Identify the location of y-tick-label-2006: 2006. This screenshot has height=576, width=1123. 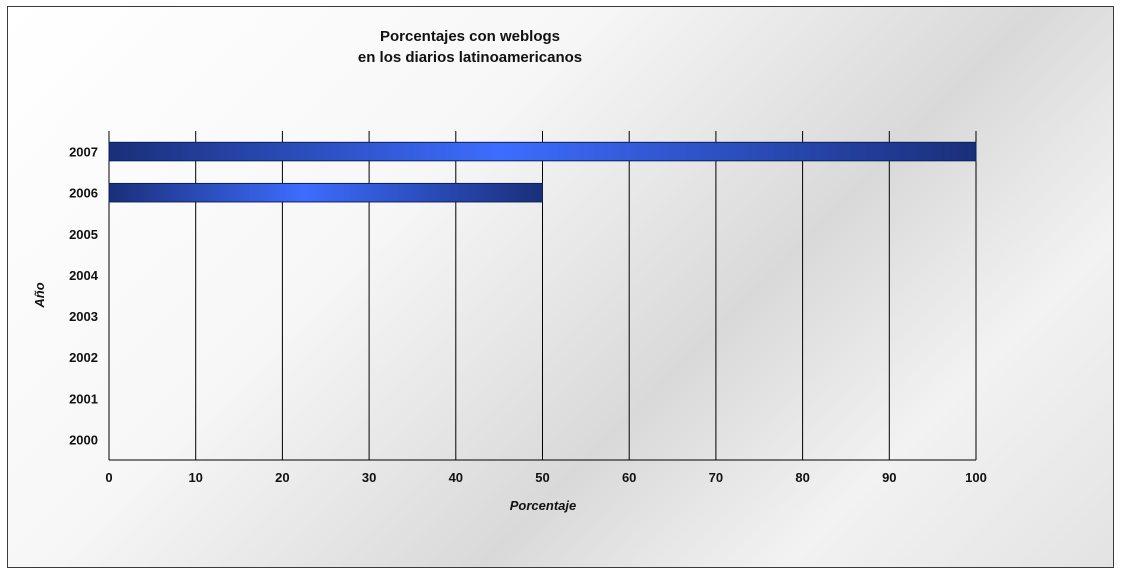
(83, 193).